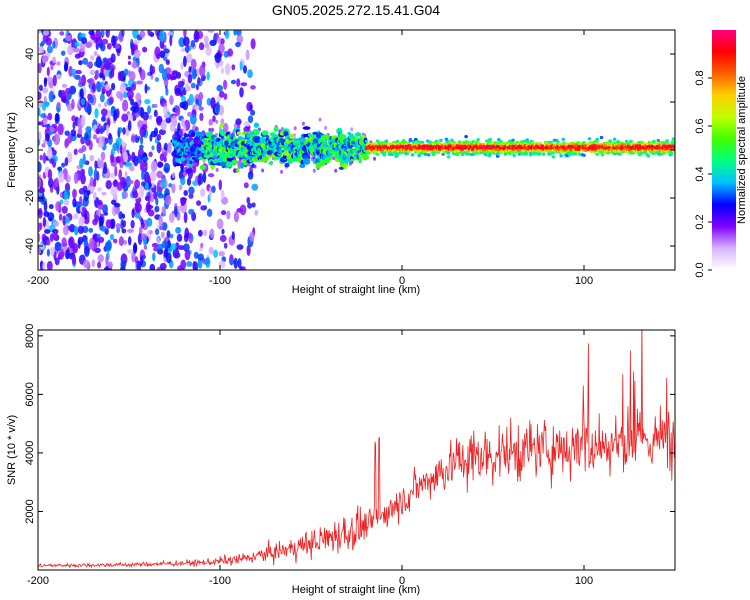 This screenshot has height=600, width=750. Describe the element at coordinates (220, 581) in the screenshot. I see `x-tick-label: -100` at that location.